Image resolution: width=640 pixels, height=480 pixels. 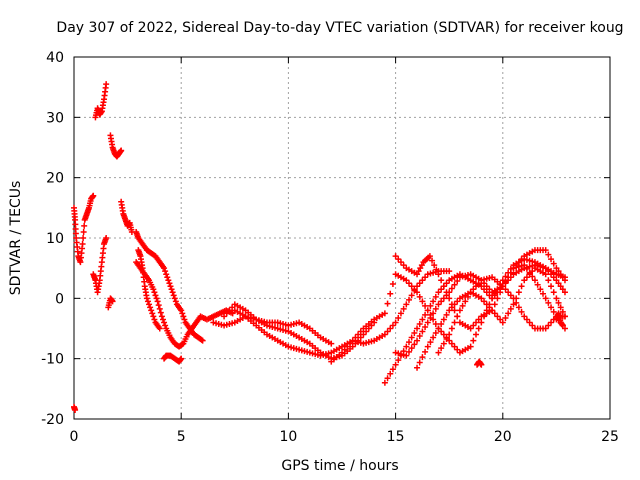 What do you see at coordinates (396, 437) in the screenshot?
I see `x-tick-label: 15` at bounding box center [396, 437].